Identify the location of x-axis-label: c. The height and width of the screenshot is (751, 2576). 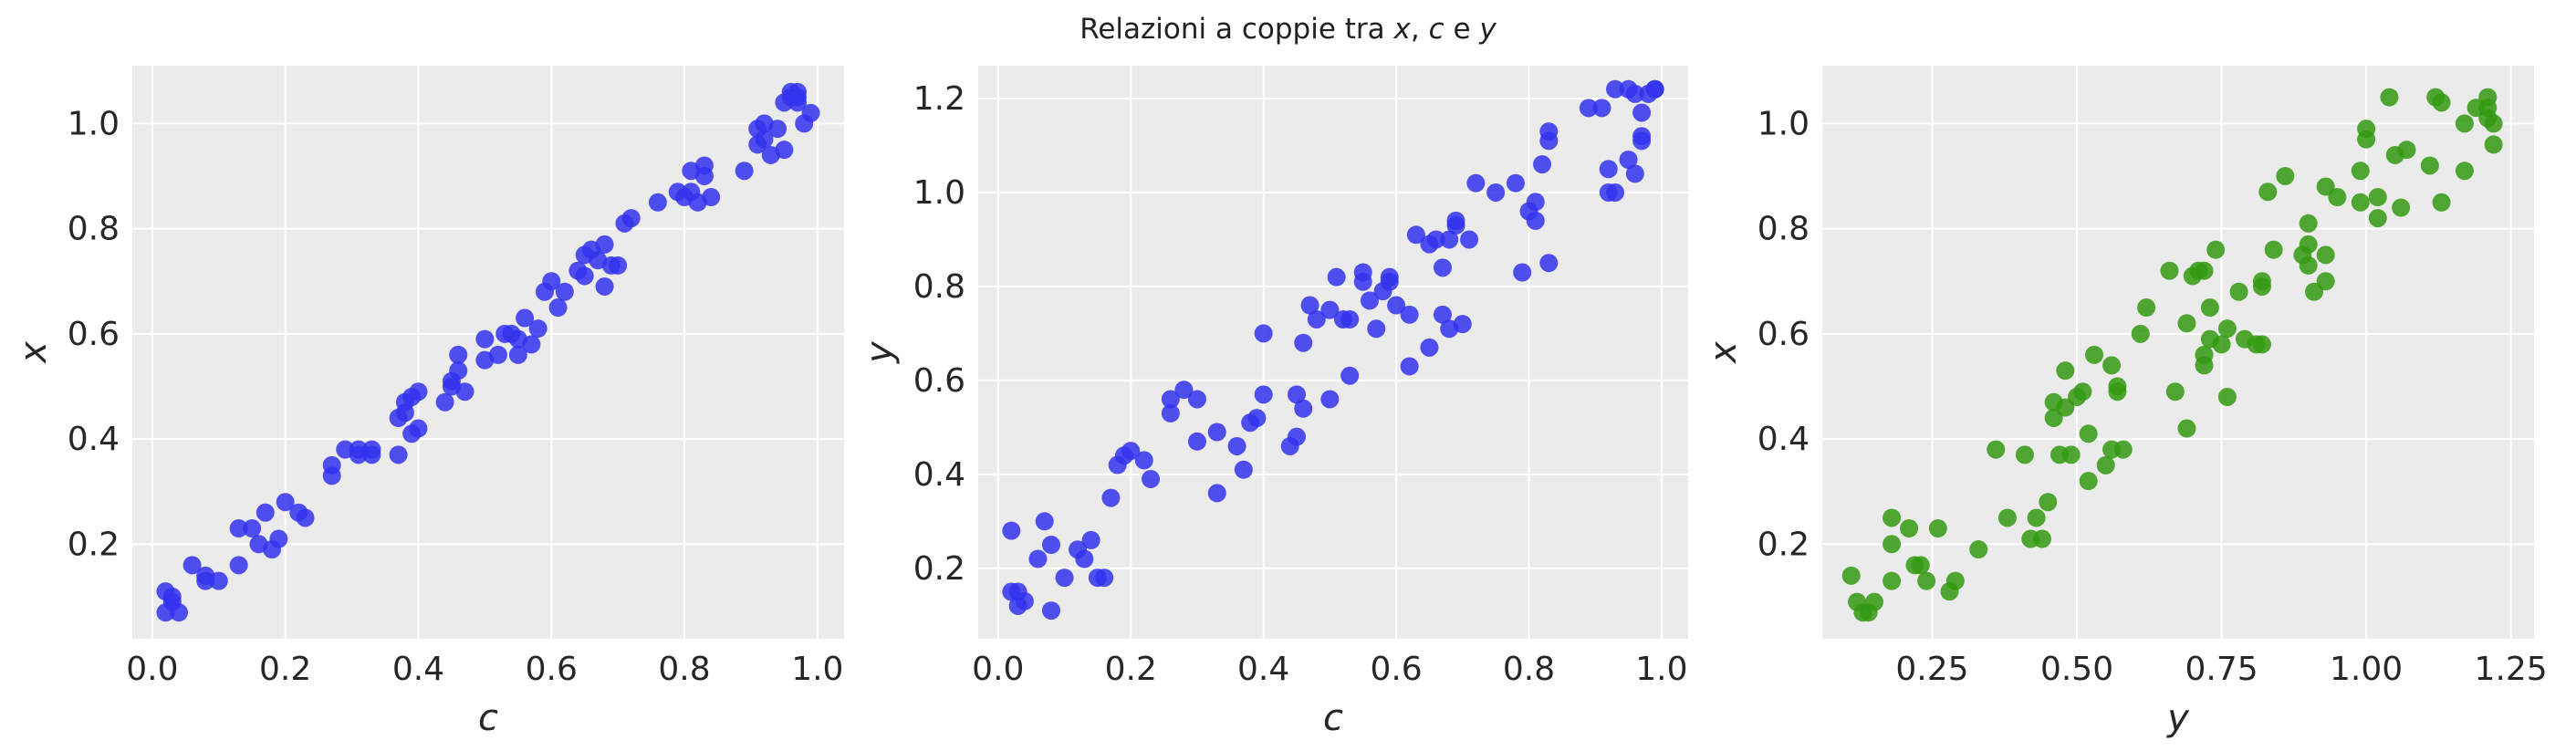
(488, 718).